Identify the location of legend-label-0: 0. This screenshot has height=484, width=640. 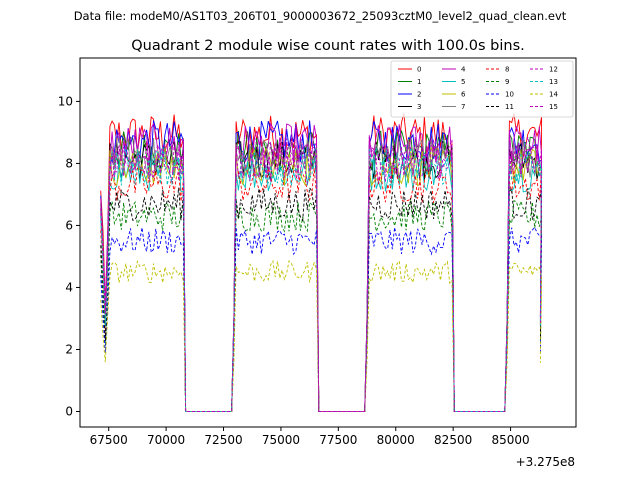
(419, 70).